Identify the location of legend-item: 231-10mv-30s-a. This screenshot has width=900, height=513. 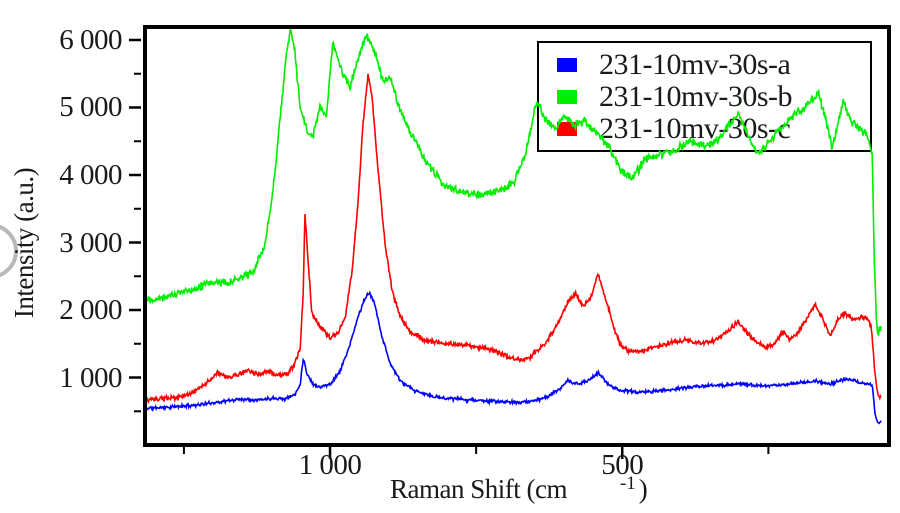
(704, 65).